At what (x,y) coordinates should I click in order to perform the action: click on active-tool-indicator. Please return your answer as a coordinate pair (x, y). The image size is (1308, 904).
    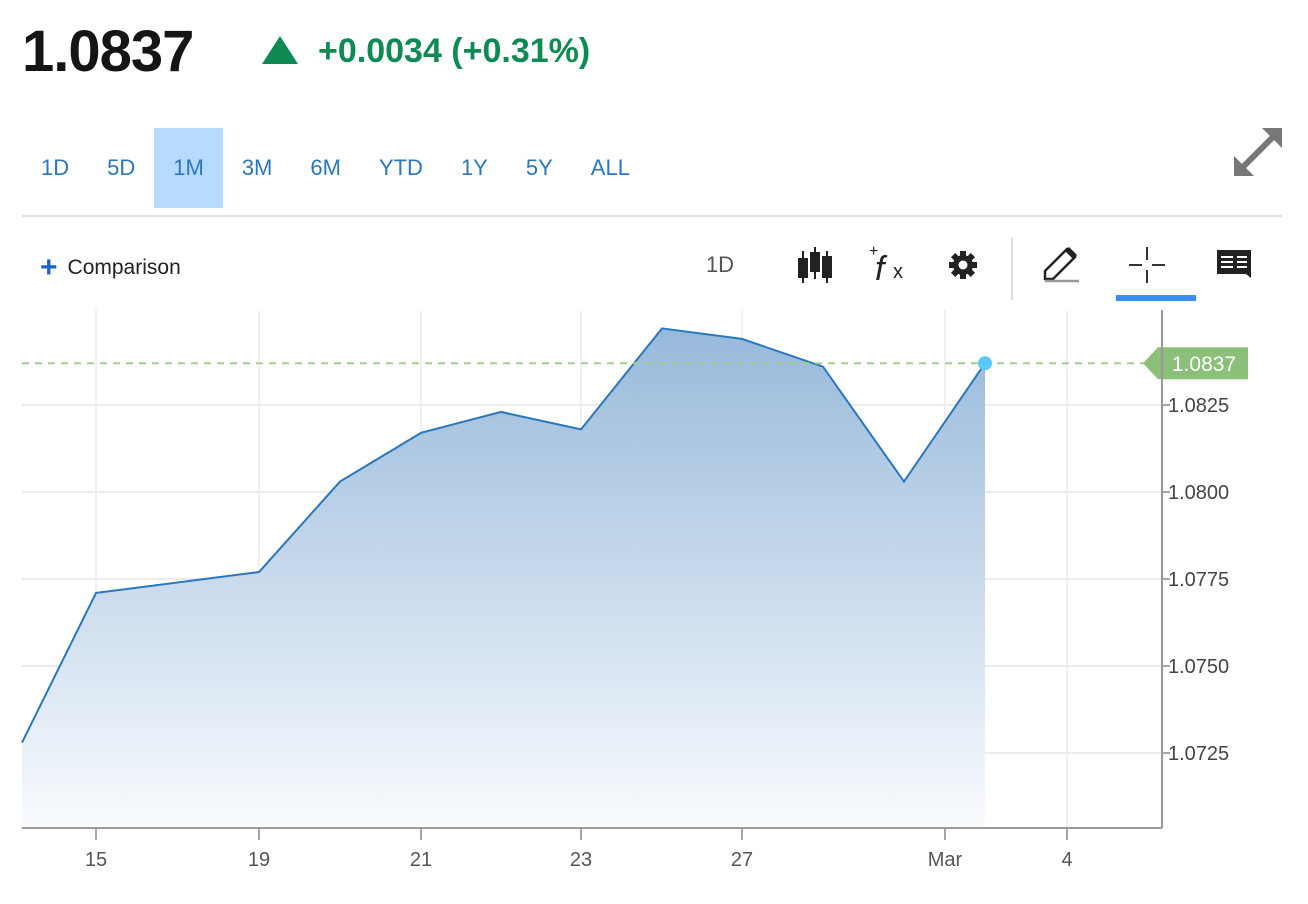
    Looking at the image, I should click on (1156, 298).